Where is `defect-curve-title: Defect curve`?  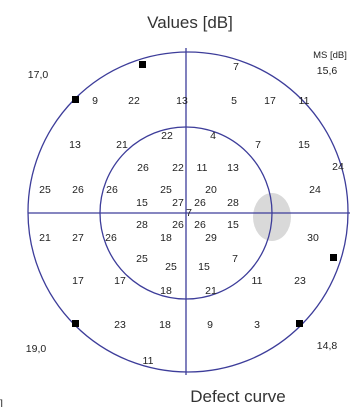
defect-curve-title: Defect curve is located at coordinates (237, 396).